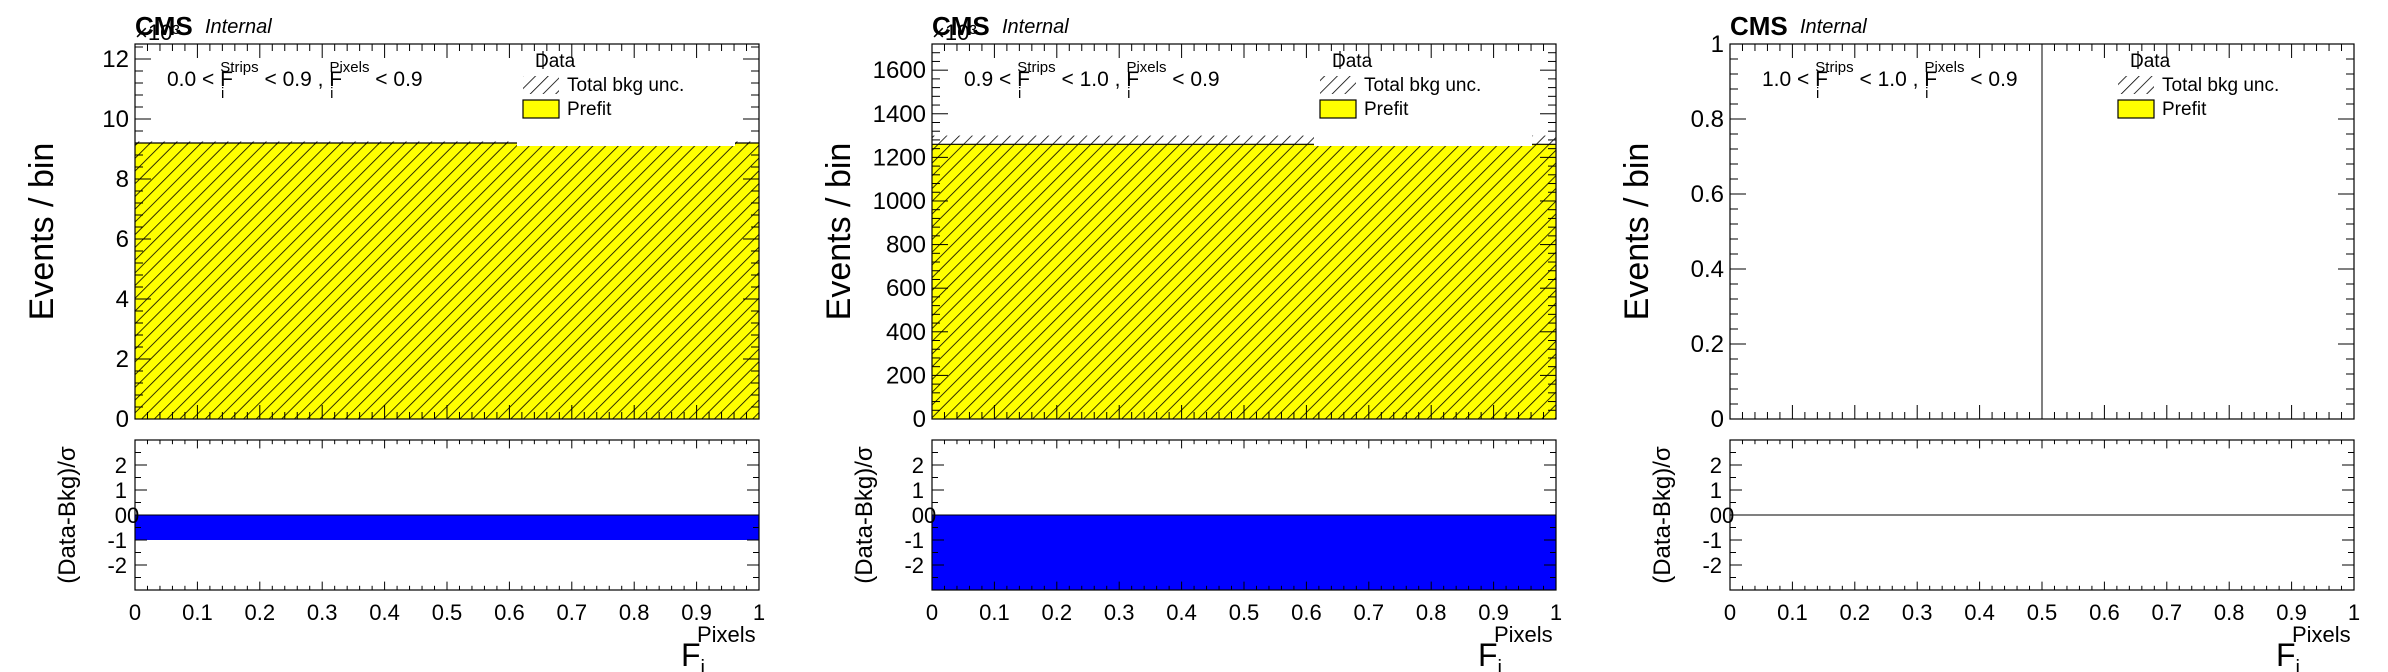 The height and width of the screenshot is (672, 2388). What do you see at coordinates (1717, 44) in the screenshot?
I see `y-tick-label: 1` at bounding box center [1717, 44].